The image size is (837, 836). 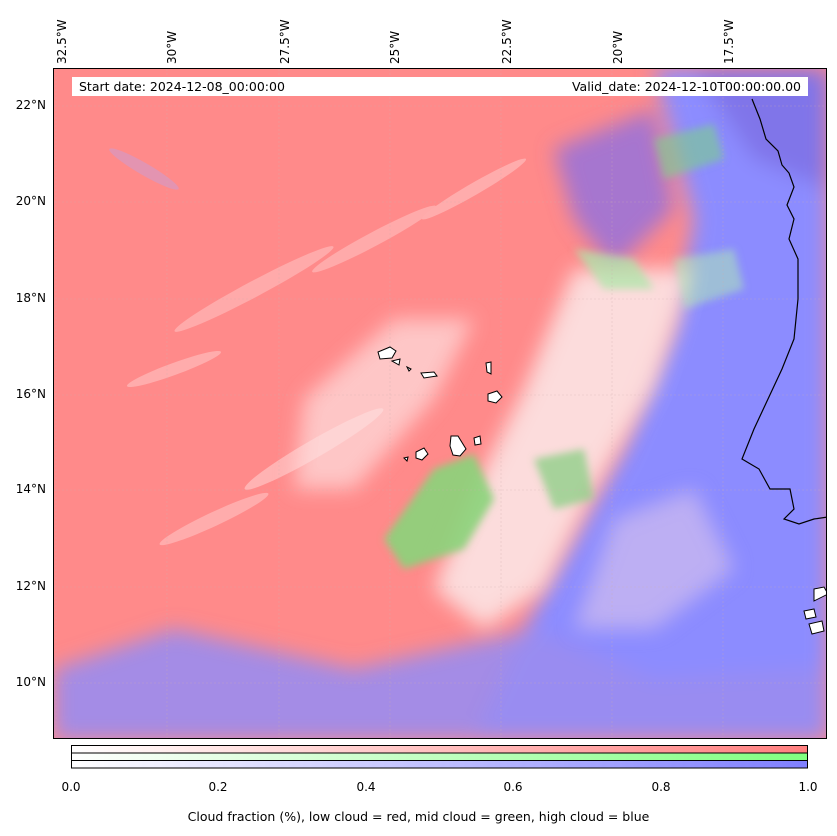 I want to click on island-fogo, so click(x=422, y=454).